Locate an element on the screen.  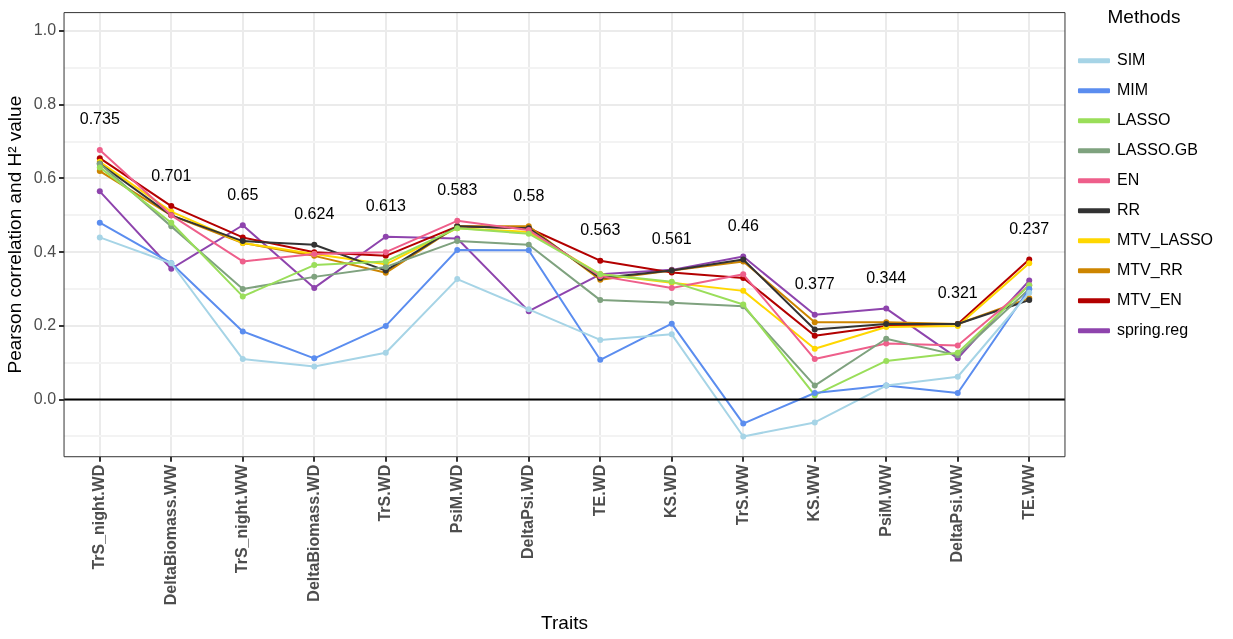
y-axis-title: Pearson correlation and H² value is located at coordinates (14, 234).